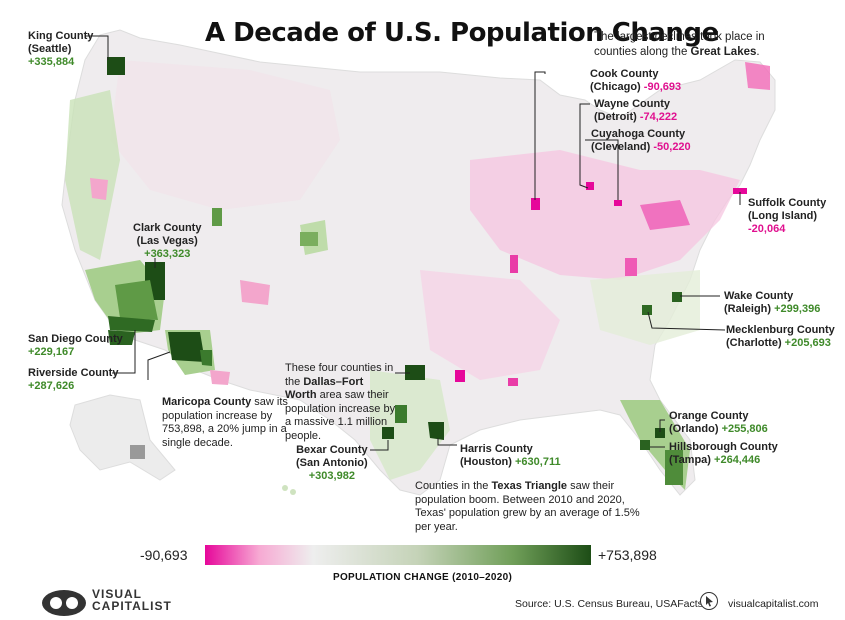 The image size is (845, 620). I want to click on label-cuyahoga-county: Cuyahoga County (Cleveland) -50,220, so click(641, 140).